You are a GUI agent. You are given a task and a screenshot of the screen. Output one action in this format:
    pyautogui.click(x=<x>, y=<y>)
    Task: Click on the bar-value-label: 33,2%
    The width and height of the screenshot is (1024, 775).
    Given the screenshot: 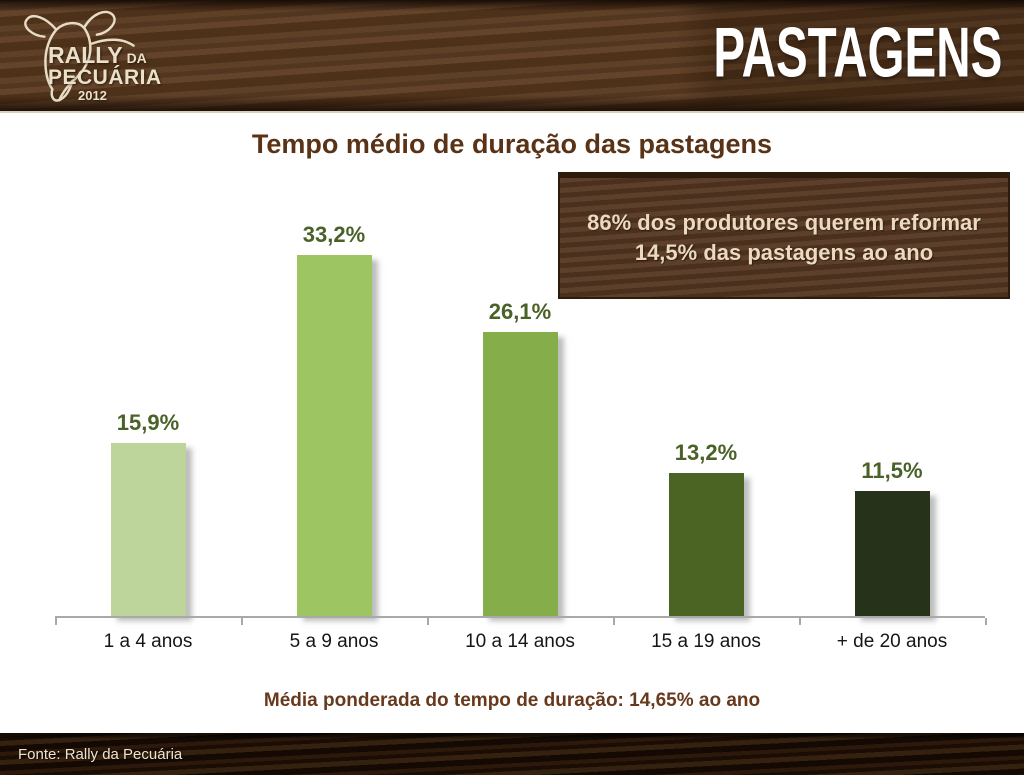 What is the action you would take?
    pyautogui.click(x=334, y=234)
    